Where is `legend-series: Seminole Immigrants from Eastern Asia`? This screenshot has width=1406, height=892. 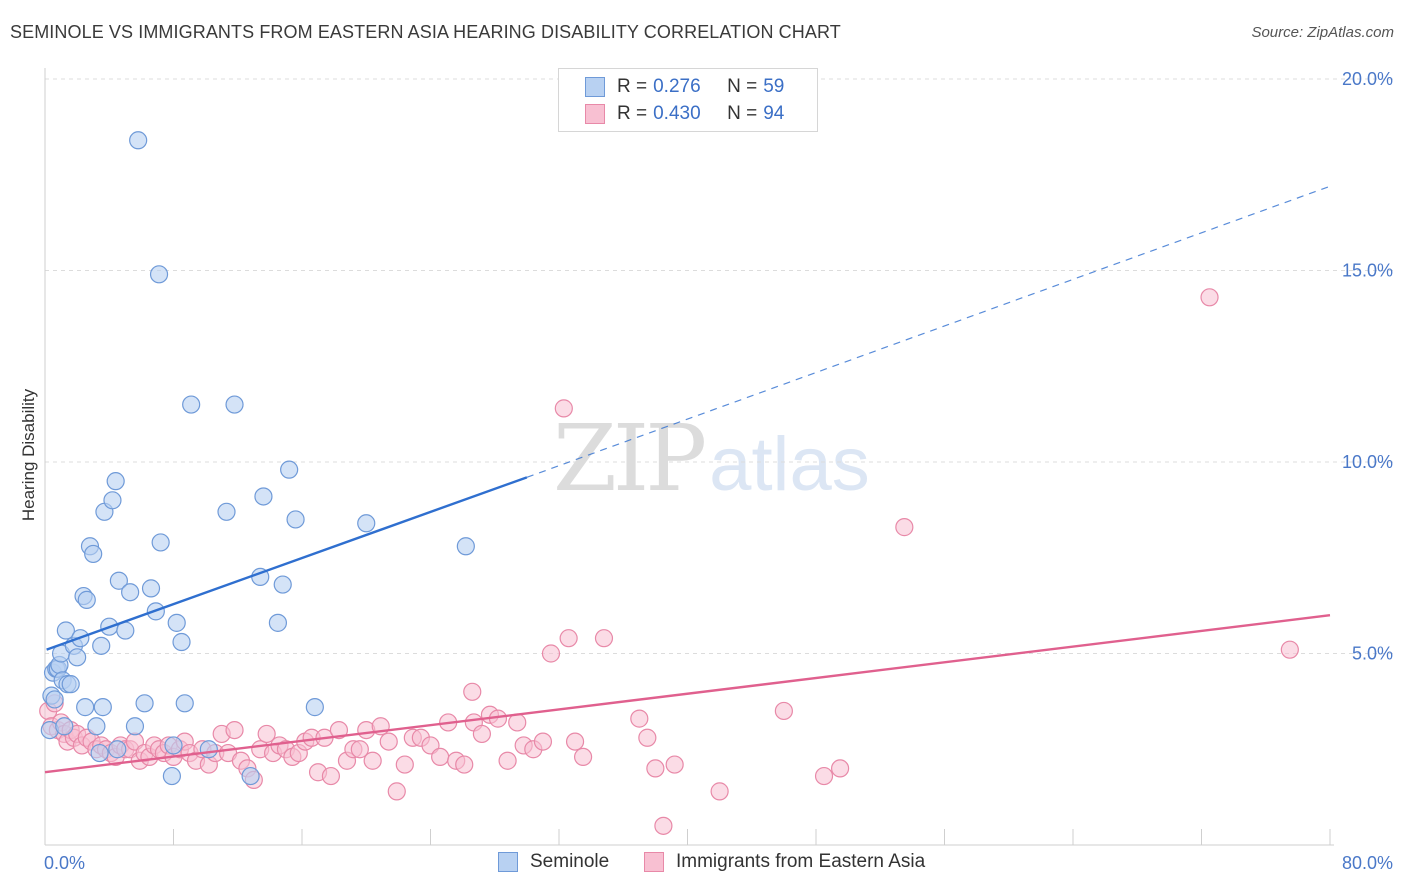
legend-series: Seminole Immigrants from Eastern Asia is located at coordinates (703, 864).